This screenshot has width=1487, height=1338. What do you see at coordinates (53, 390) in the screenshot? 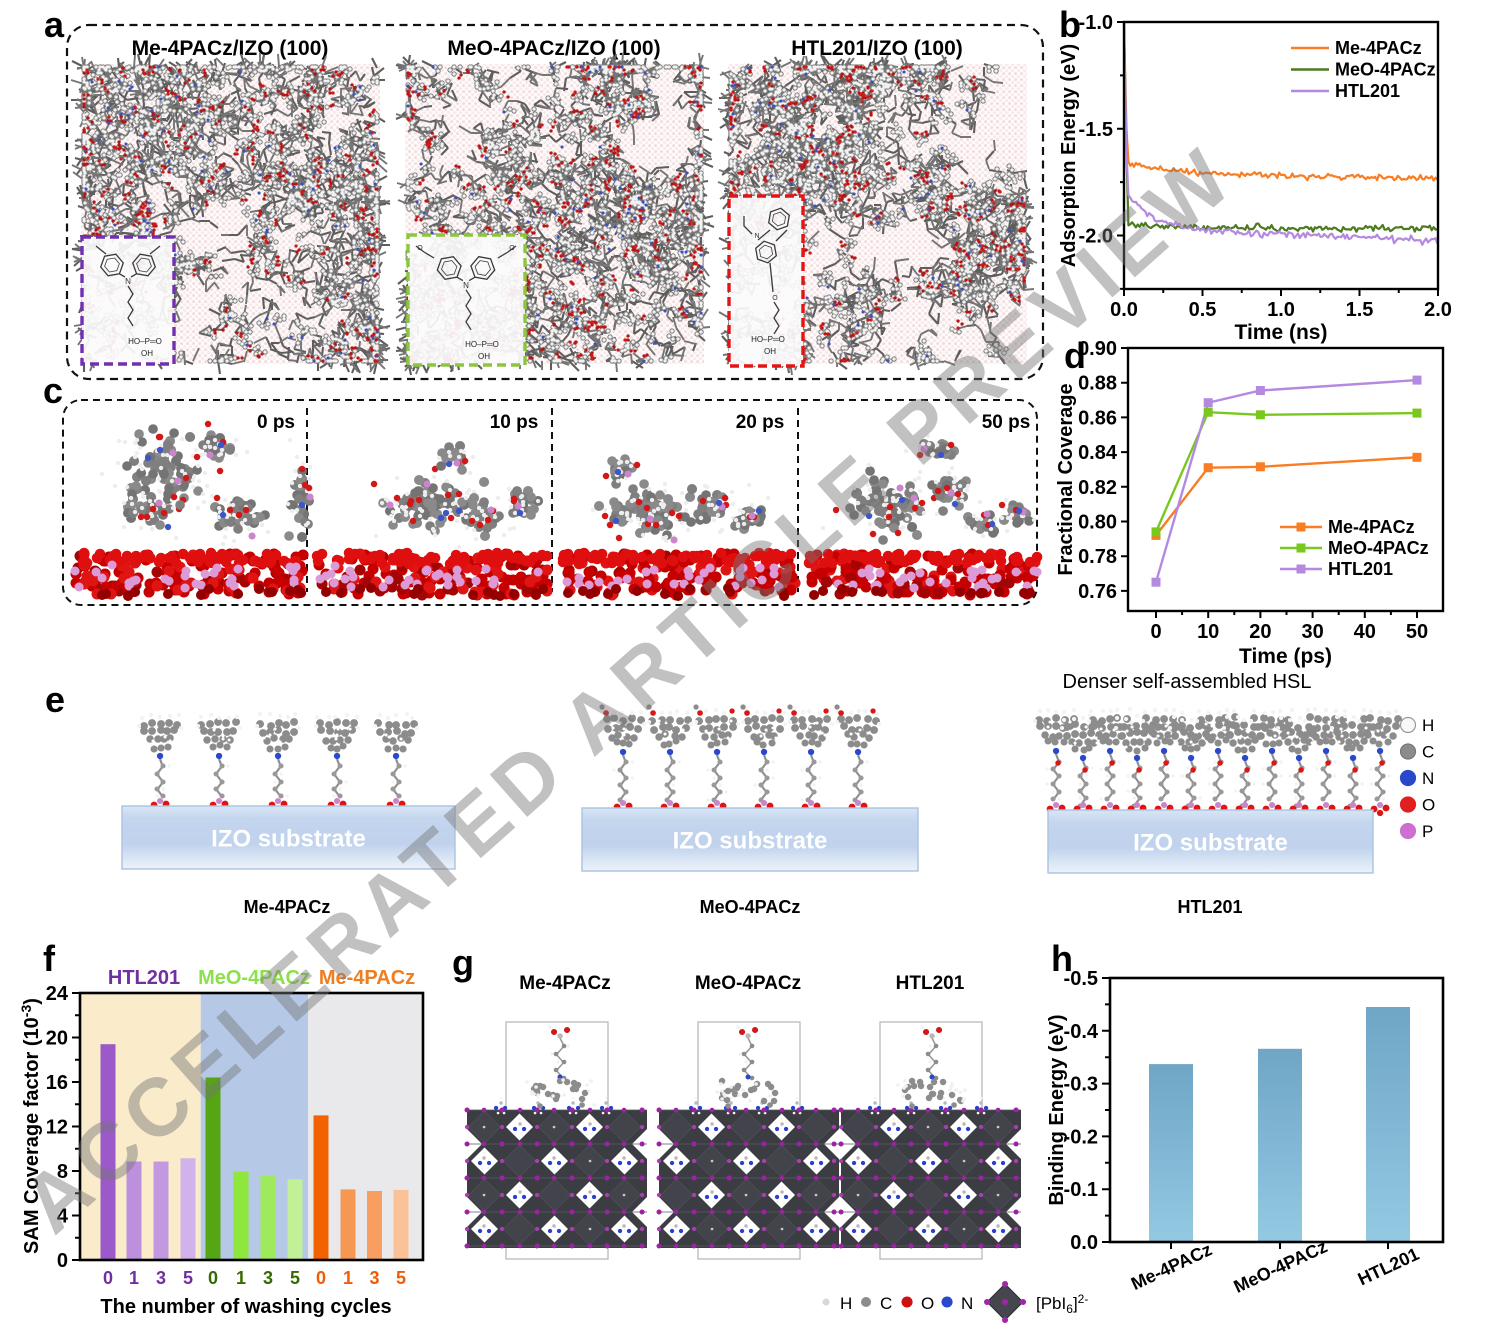
I see `svg-text: c` at bounding box center [53, 390].